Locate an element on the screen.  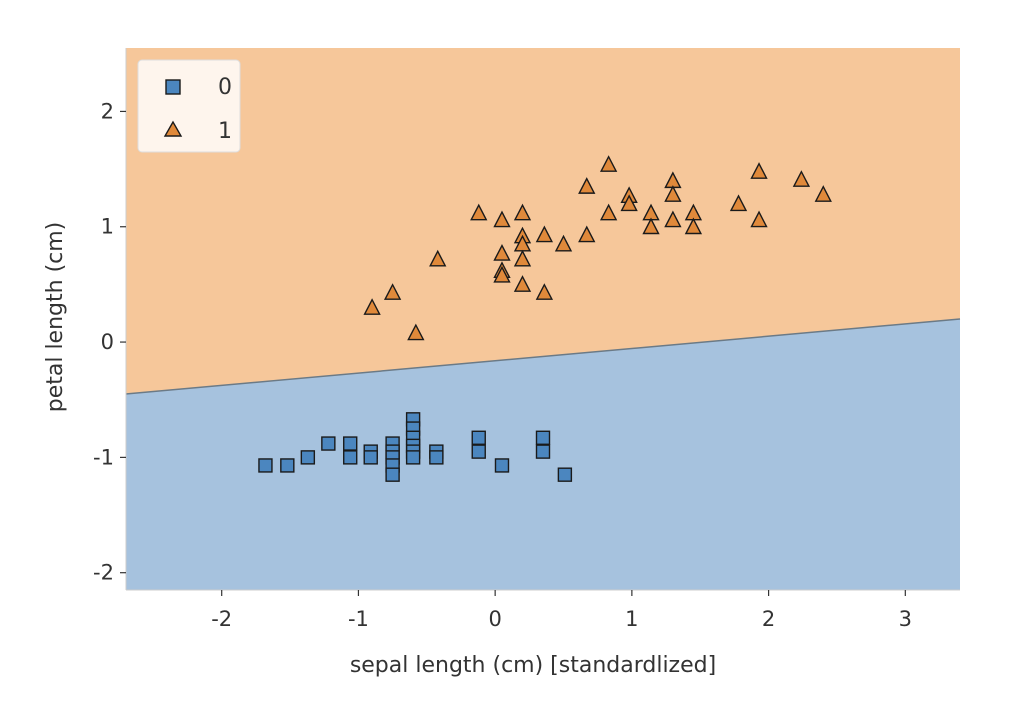
legend-label-class-1: 1 is located at coordinates (225, 131).